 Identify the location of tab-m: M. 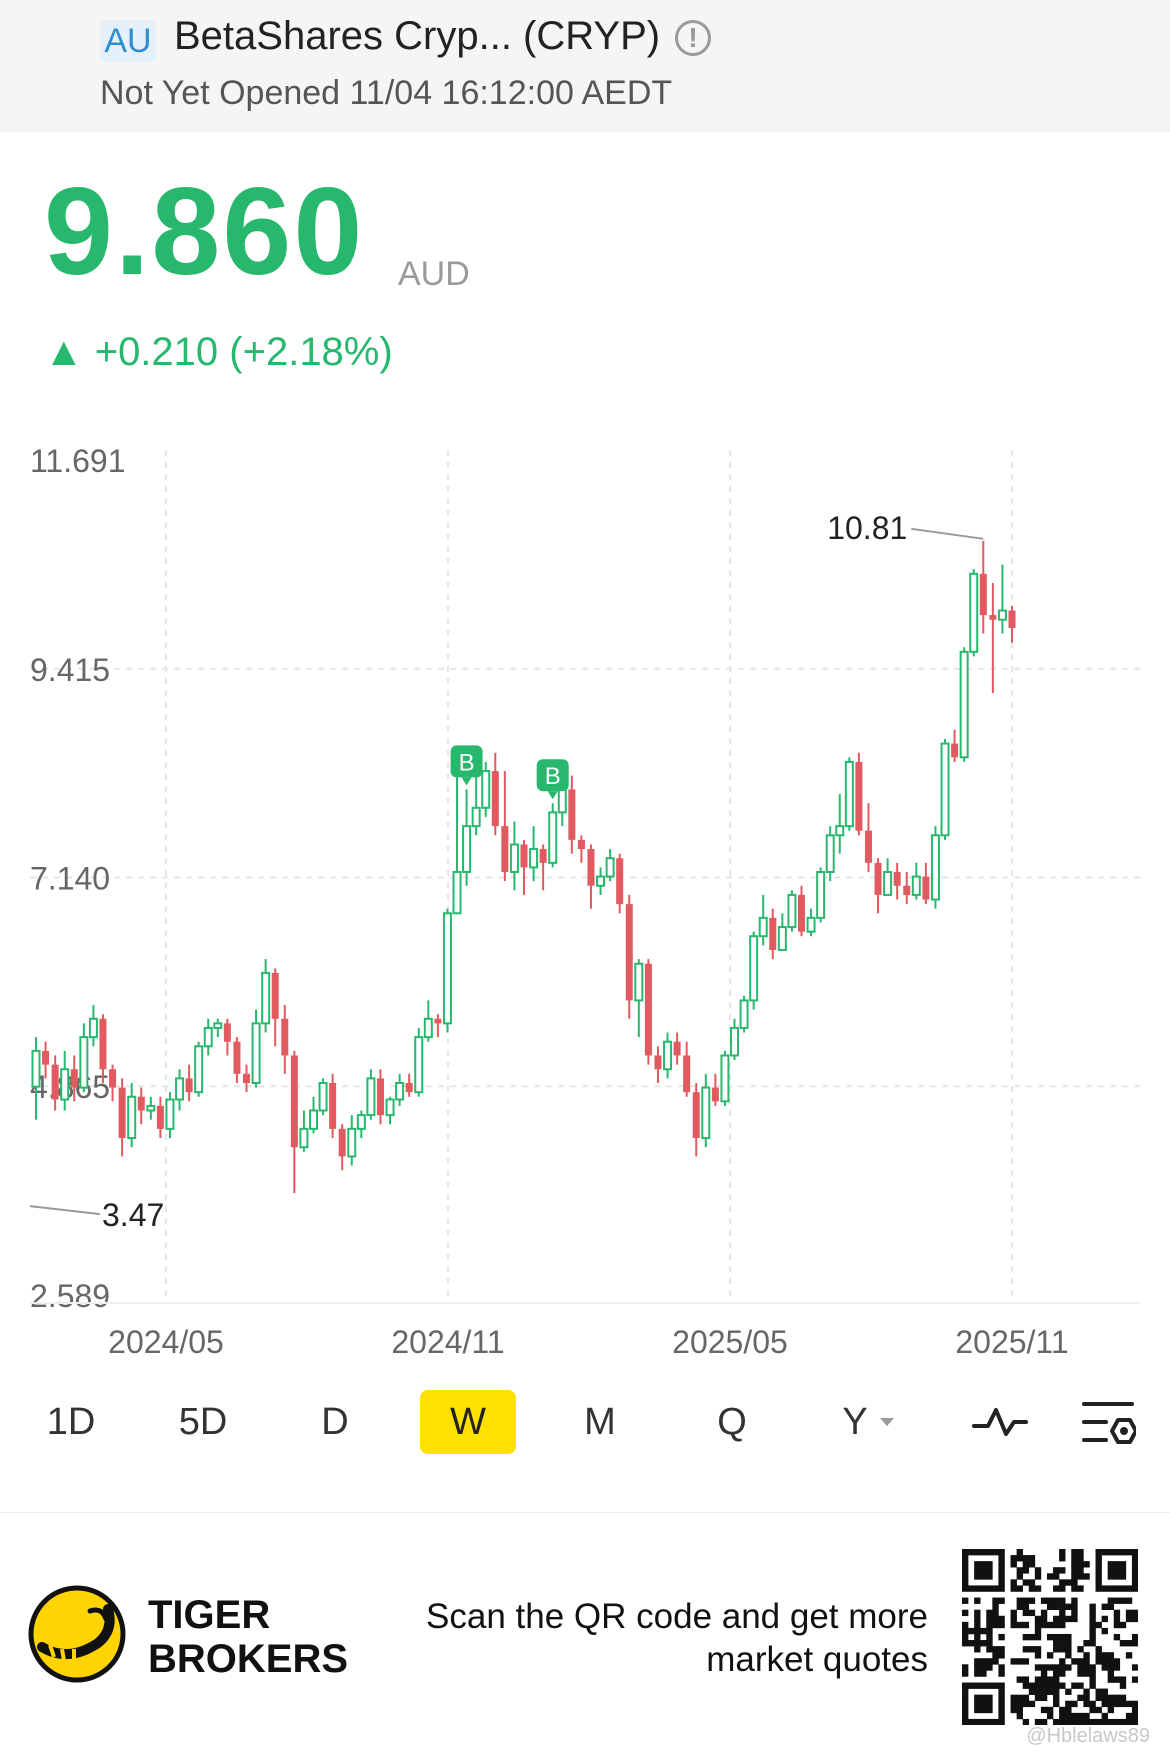
(600, 1421).